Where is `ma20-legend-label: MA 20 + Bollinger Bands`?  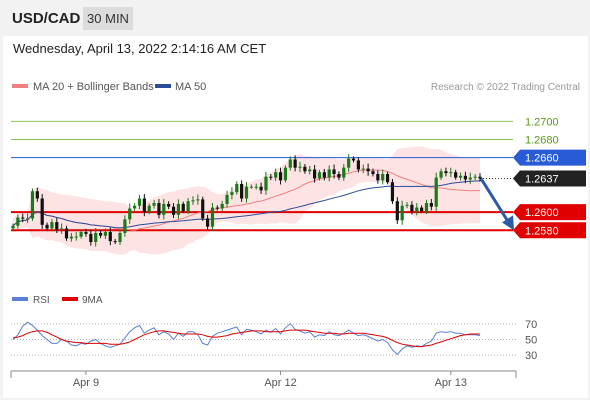
ma20-legend-label: MA 20 + Bollinger Bands is located at coordinates (93, 87).